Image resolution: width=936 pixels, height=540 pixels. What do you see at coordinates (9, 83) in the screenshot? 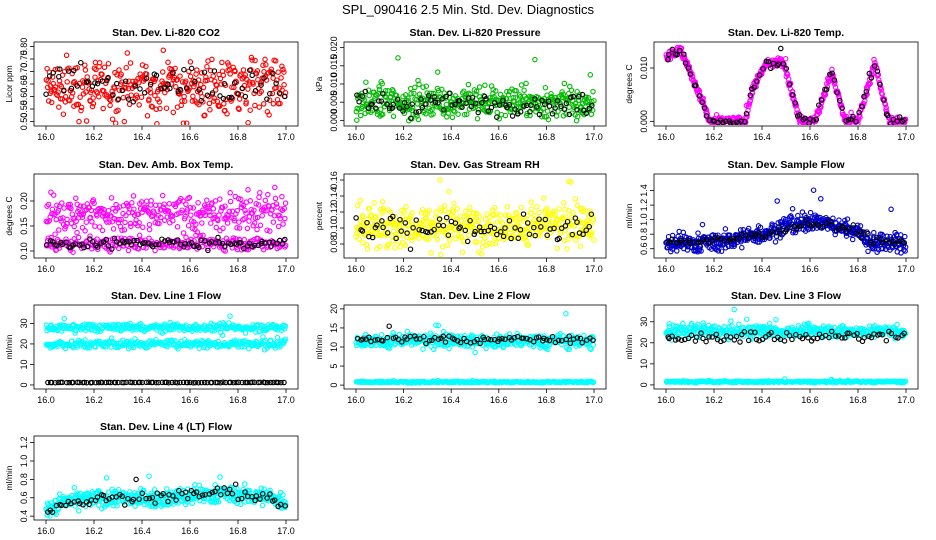
I see `y-axis-label: Licor ppm` at bounding box center [9, 83].